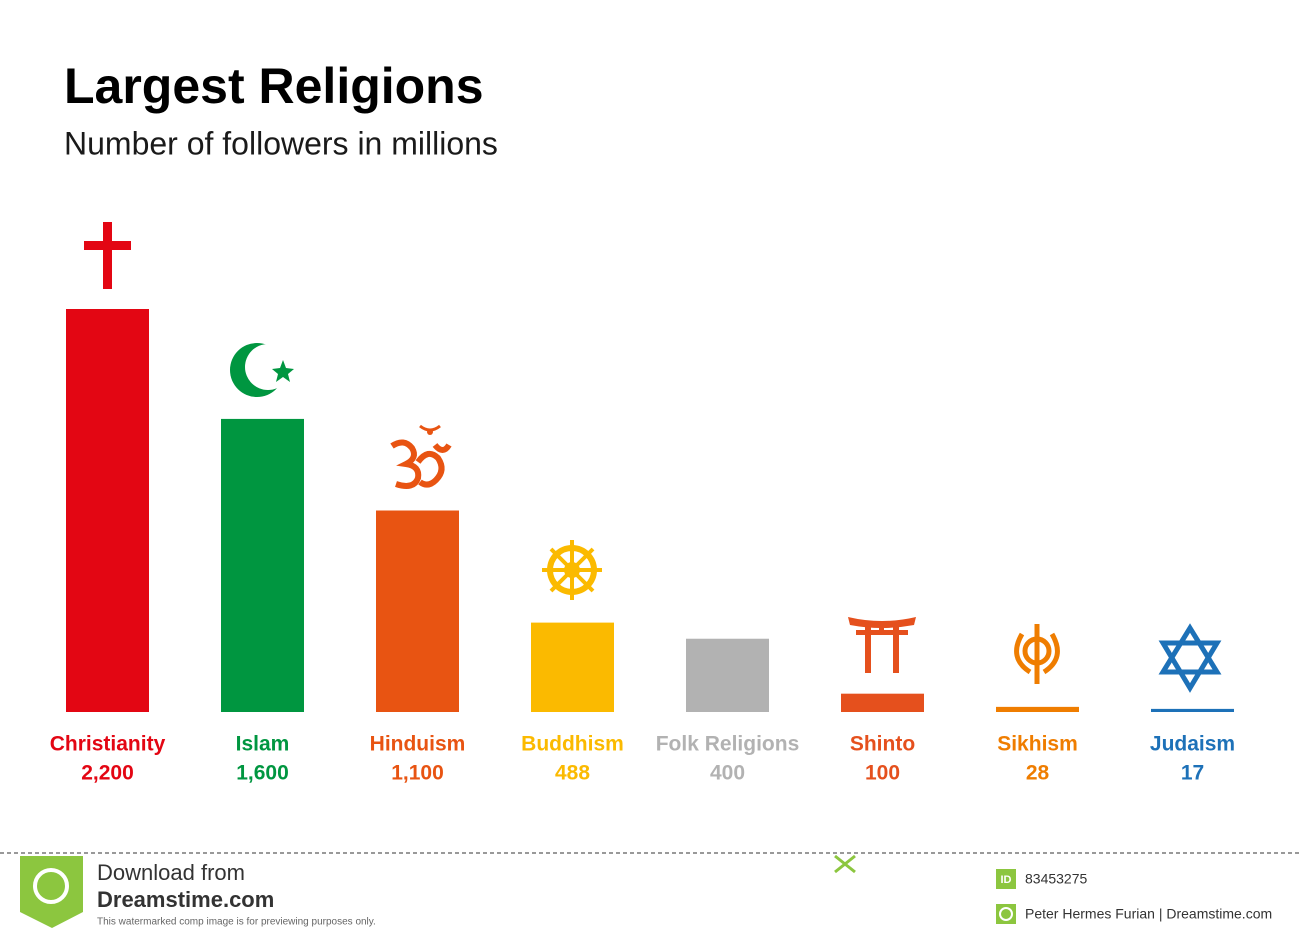 The width and height of the screenshot is (1300, 942). What do you see at coordinates (572, 744) in the screenshot?
I see `category-label: Buddhism` at bounding box center [572, 744].